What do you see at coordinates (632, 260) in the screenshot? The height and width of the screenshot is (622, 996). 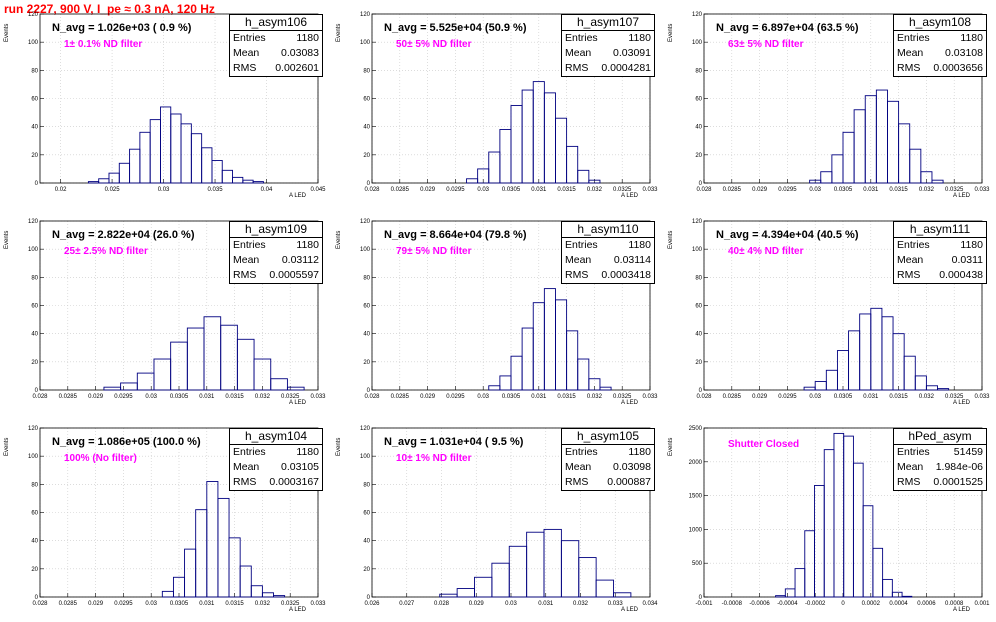 I see `stats-value-mean: 0.03114` at bounding box center [632, 260].